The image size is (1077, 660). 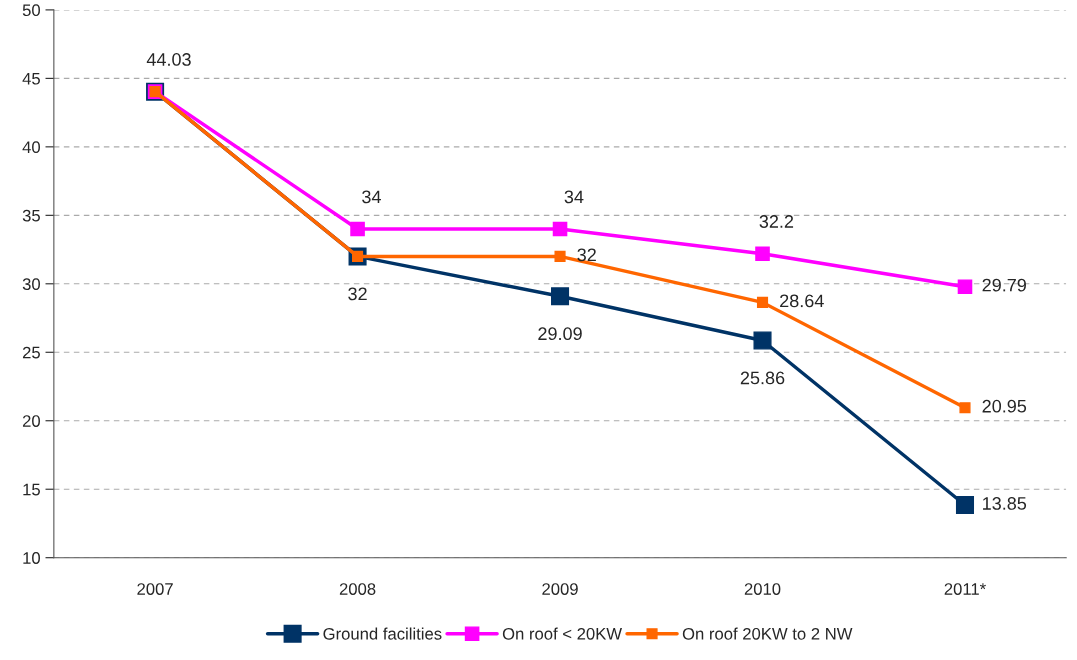 I want to click on data-label: 20.95, so click(x=1004, y=406).